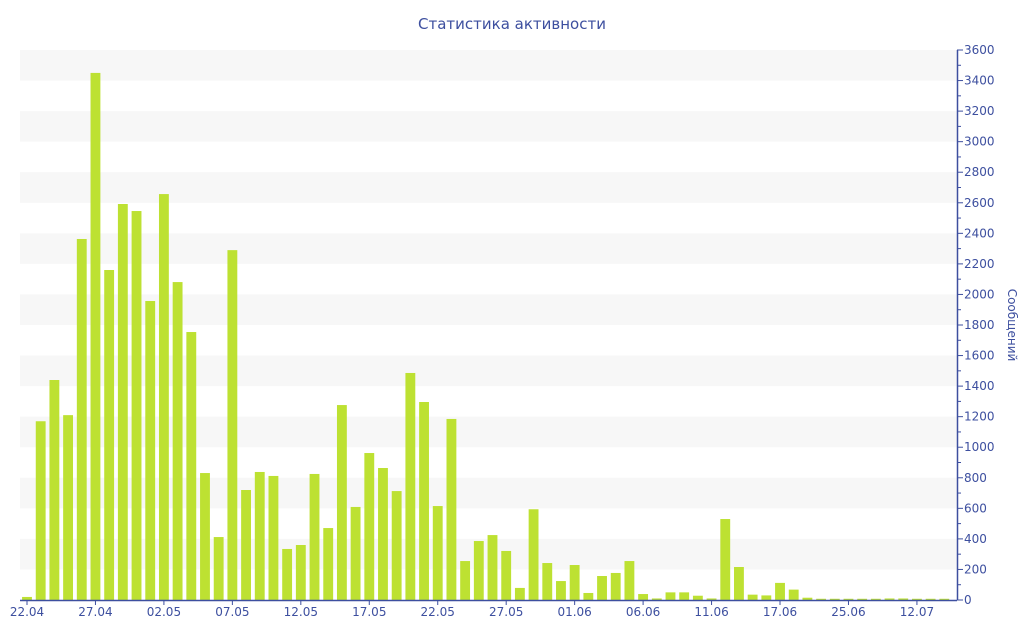 The height and width of the screenshot is (640, 1024). What do you see at coordinates (975, 478) in the screenshot?
I see `y-tick-label: 800` at bounding box center [975, 478].